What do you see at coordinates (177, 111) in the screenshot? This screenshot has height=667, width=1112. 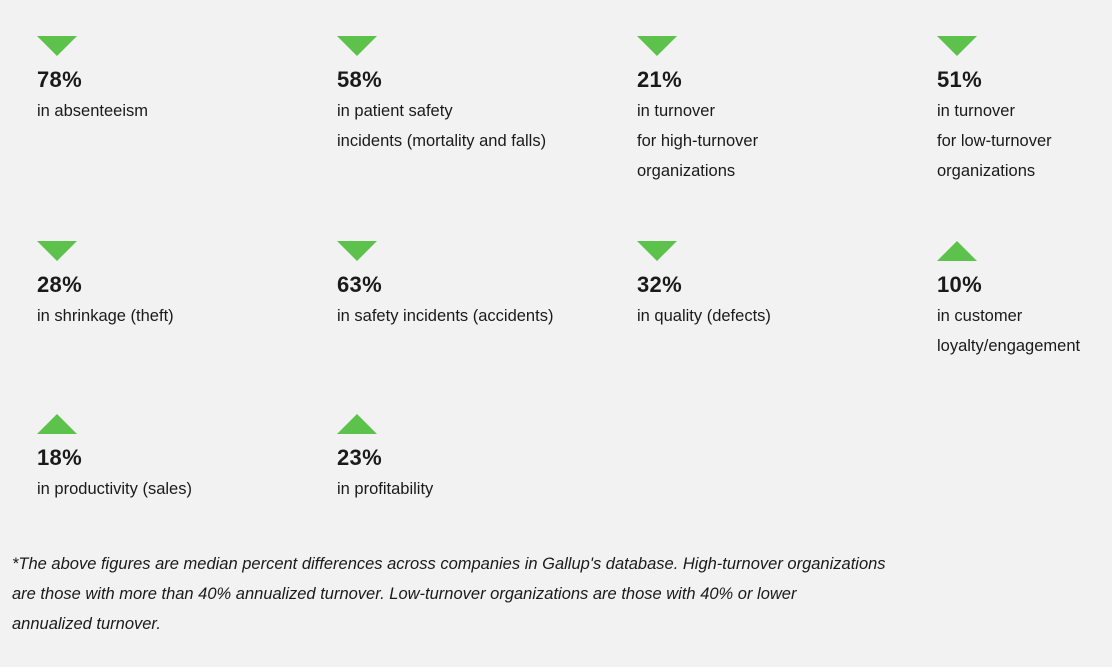 I see `stat-description: in absenteeism` at bounding box center [177, 111].